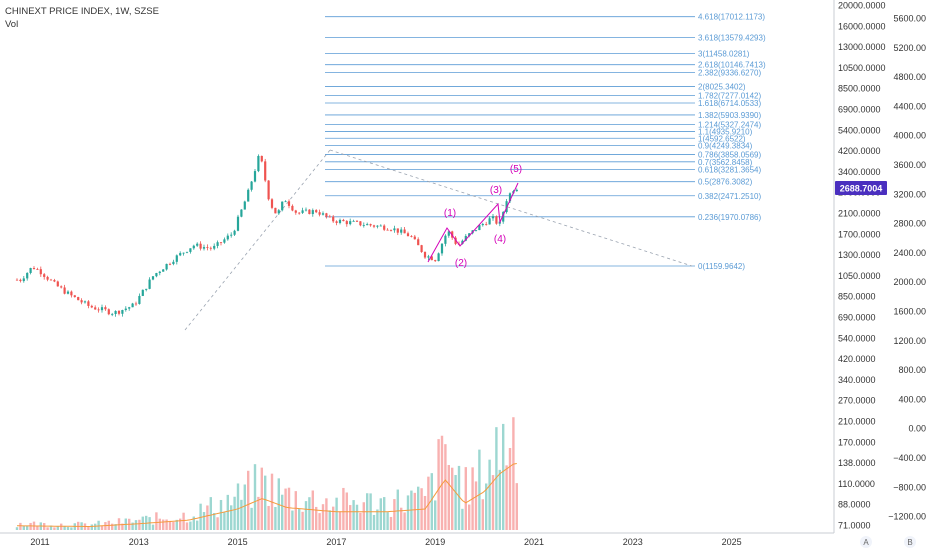 Image resolution: width=932 pixels, height=555 pixels. I want to click on scale-log-label: B, so click(909, 542).